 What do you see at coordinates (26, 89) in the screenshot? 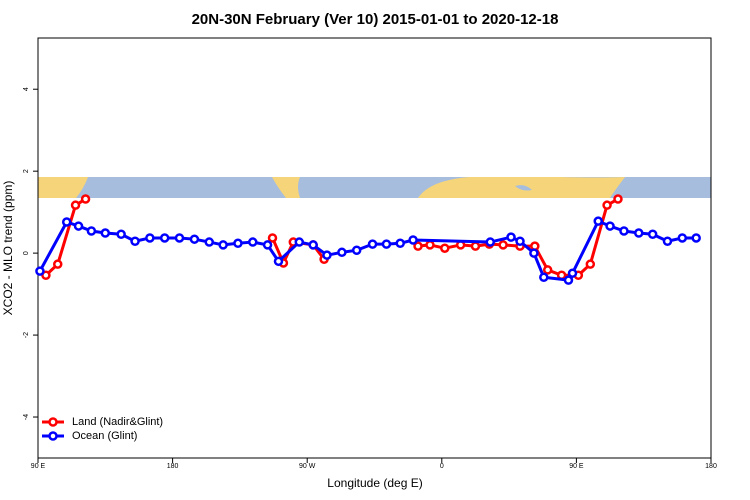
I see `y-tick-label: 4` at bounding box center [26, 89].